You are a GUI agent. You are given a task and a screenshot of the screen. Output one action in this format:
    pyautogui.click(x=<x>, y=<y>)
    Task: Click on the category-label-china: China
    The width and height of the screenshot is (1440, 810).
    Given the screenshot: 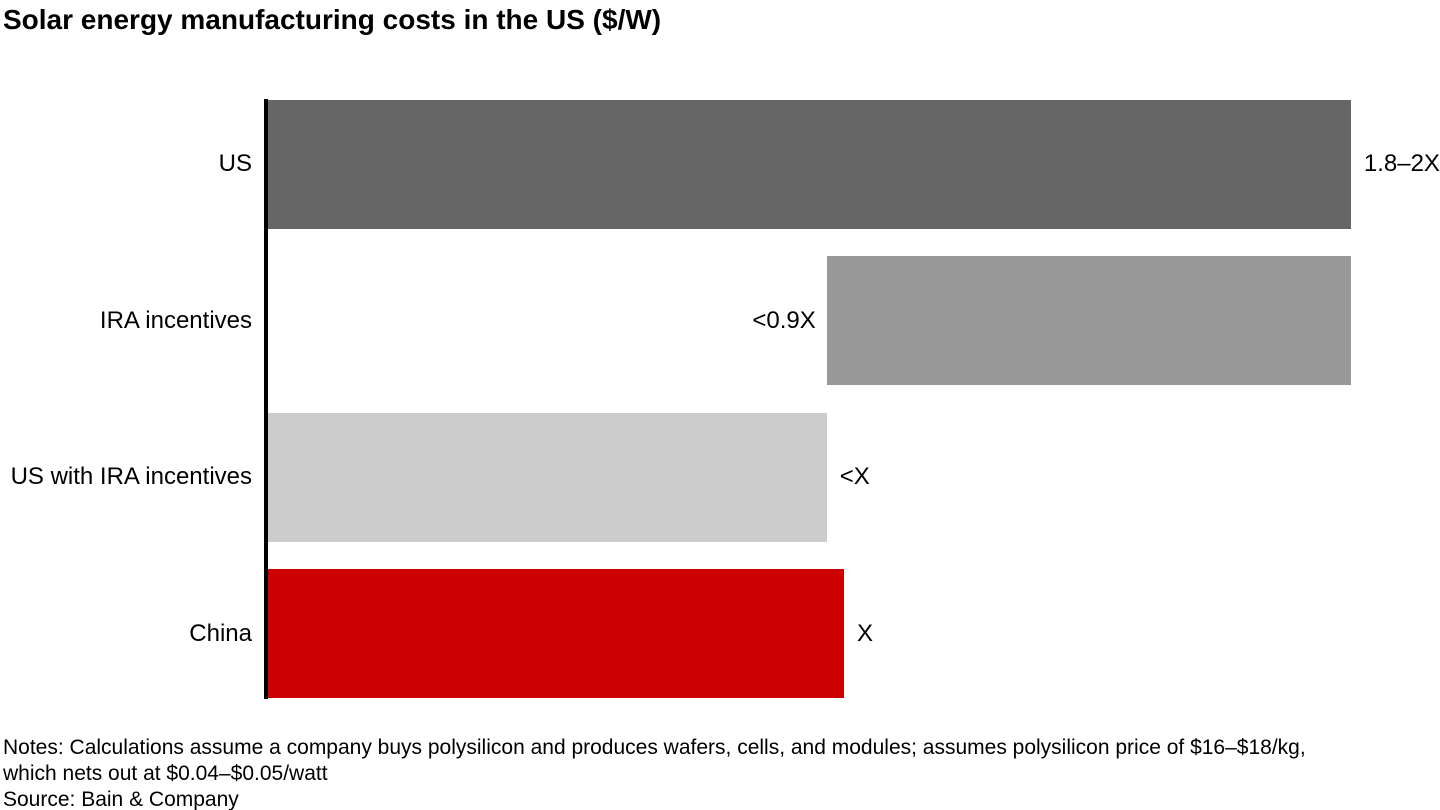 What is the action you would take?
    pyautogui.click(x=220, y=633)
    